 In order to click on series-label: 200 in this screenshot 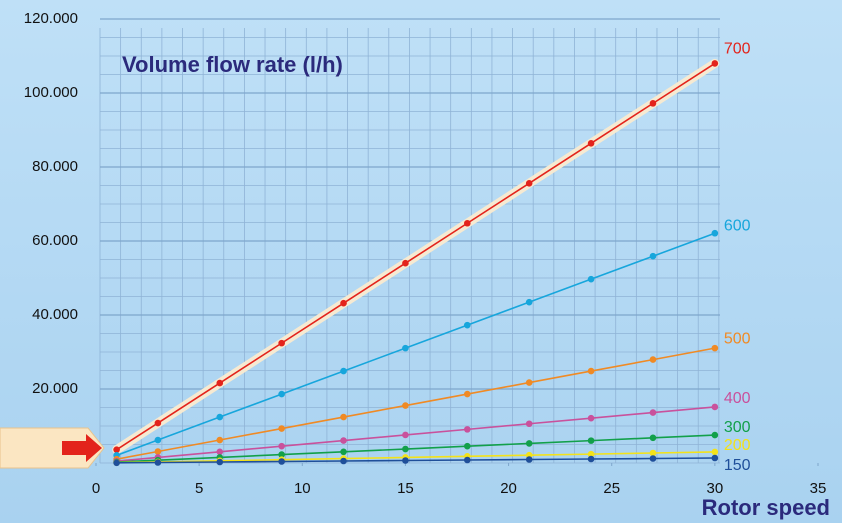, I will do `click(737, 445)`.